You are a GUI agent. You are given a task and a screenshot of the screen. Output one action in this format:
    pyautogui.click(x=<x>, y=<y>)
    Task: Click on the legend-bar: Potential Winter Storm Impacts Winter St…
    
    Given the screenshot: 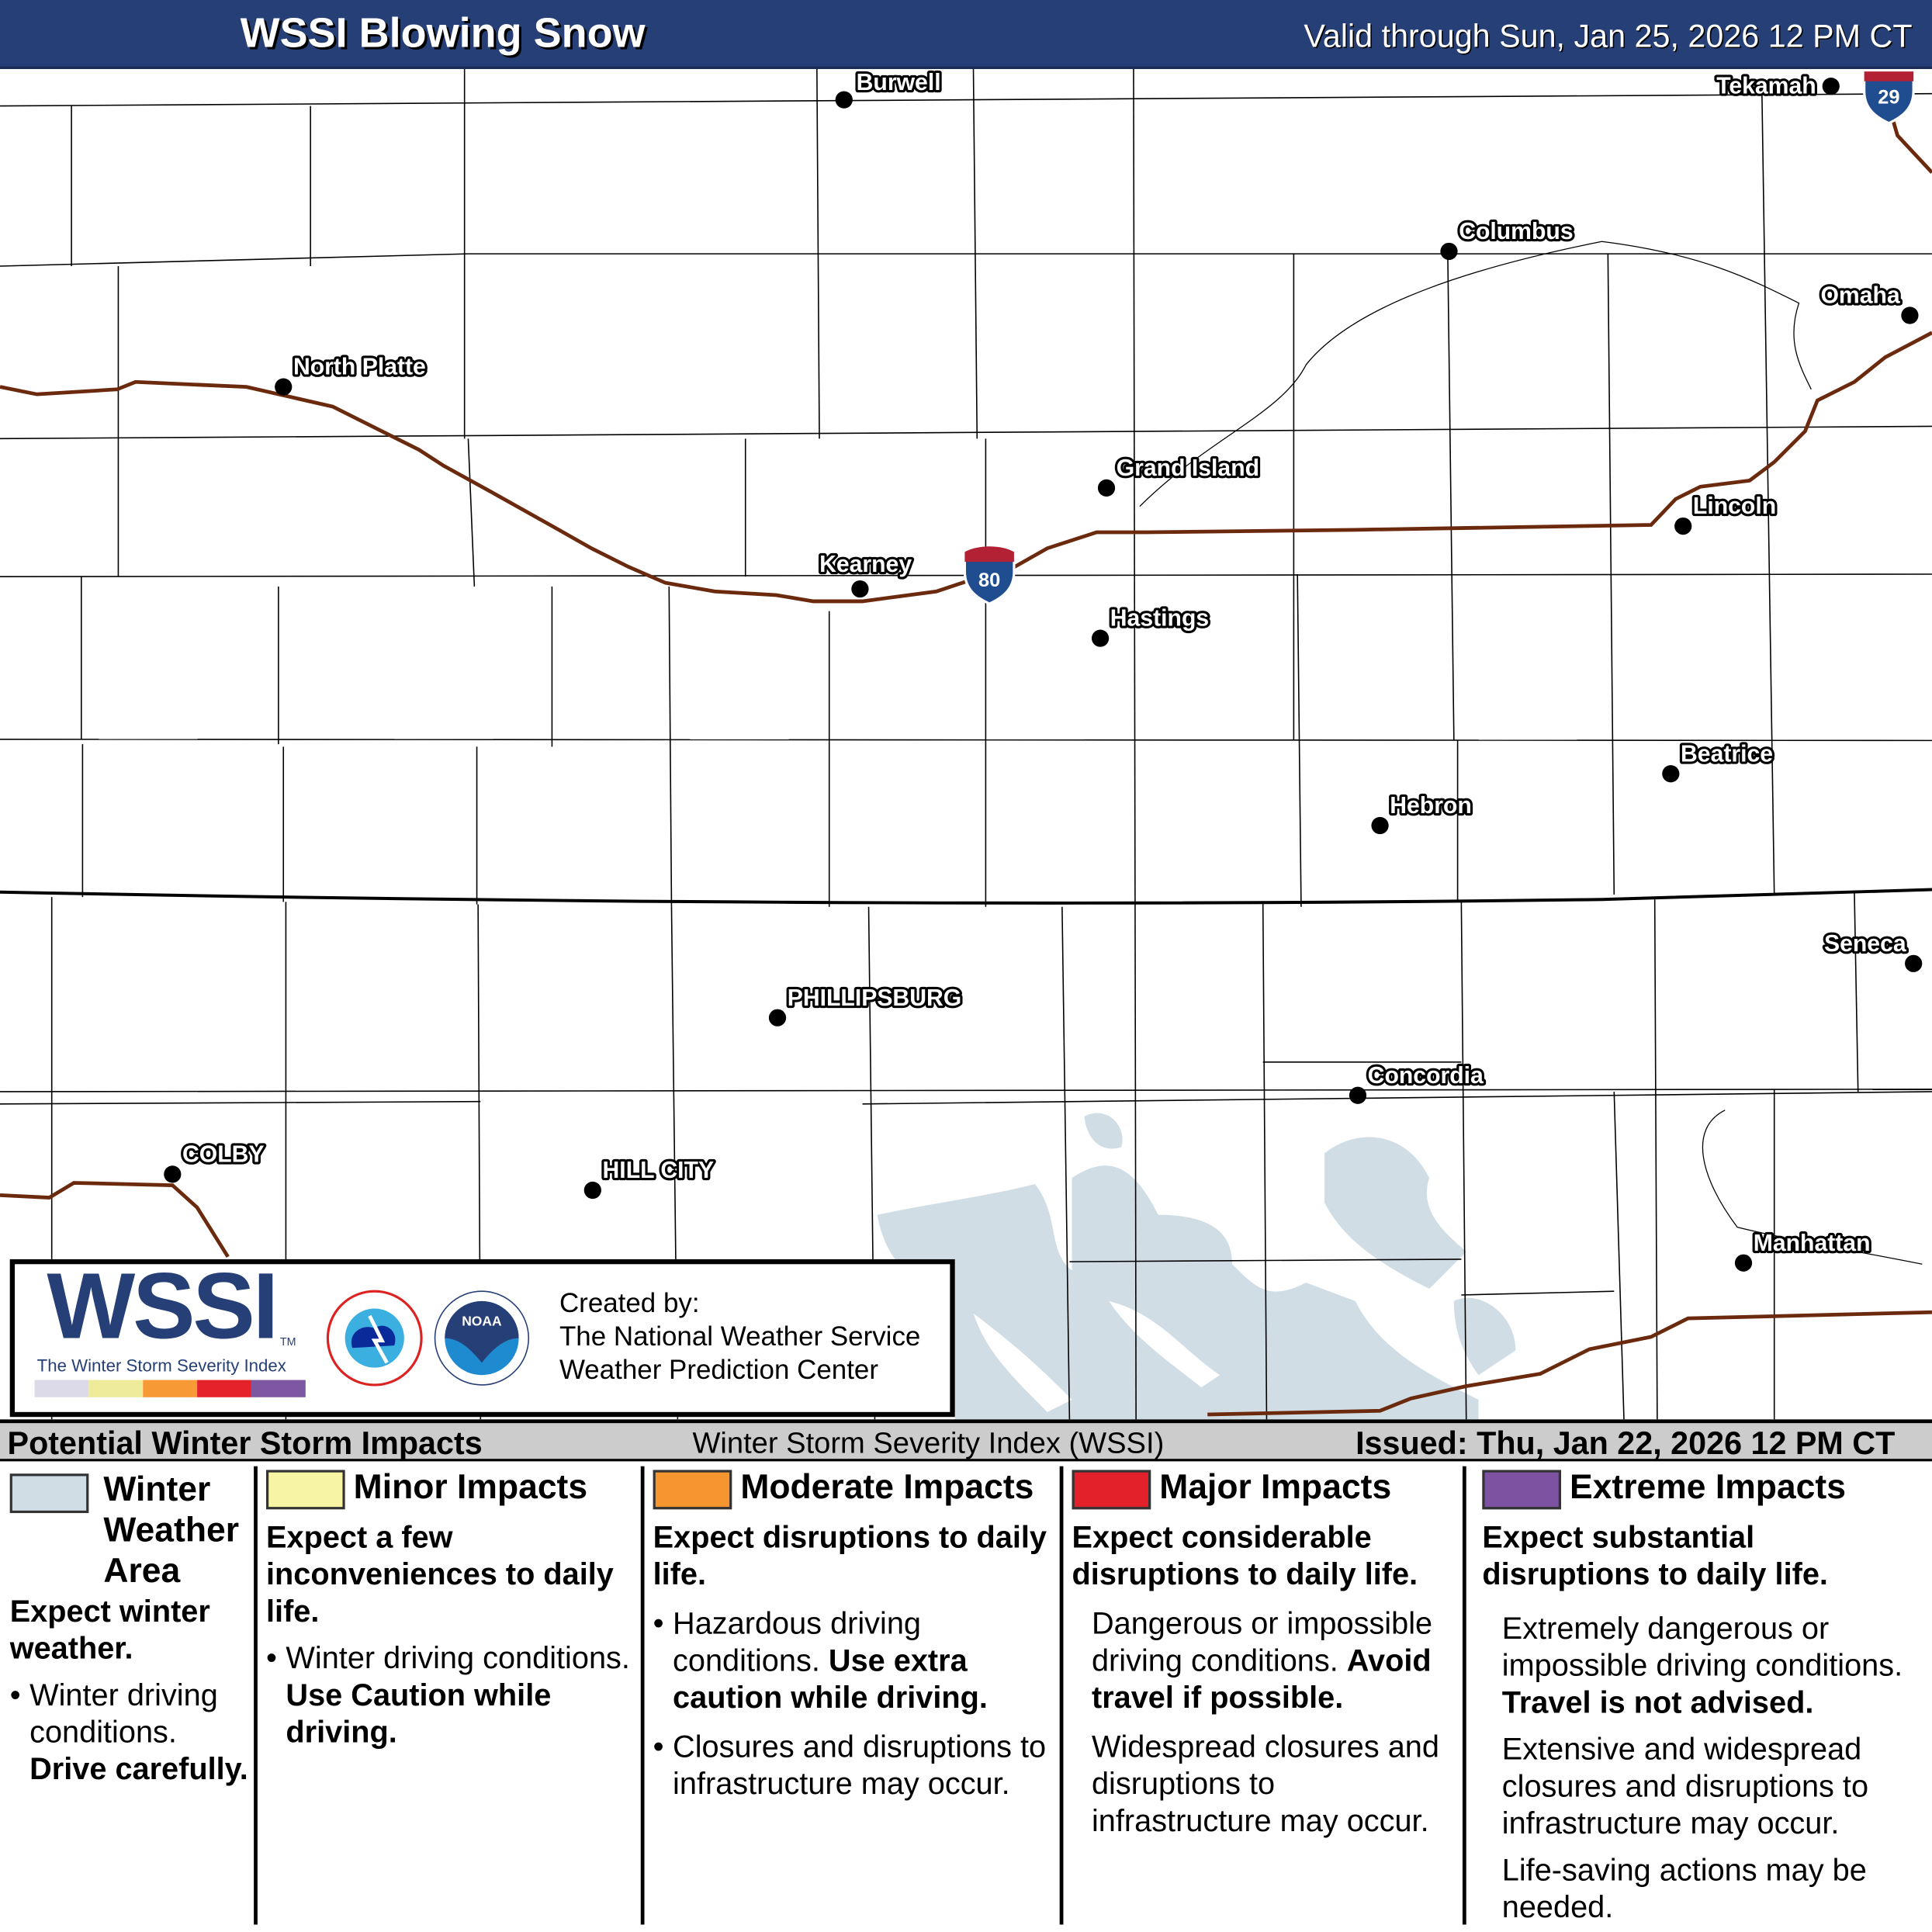 What is the action you would take?
    pyautogui.click(x=966, y=1440)
    